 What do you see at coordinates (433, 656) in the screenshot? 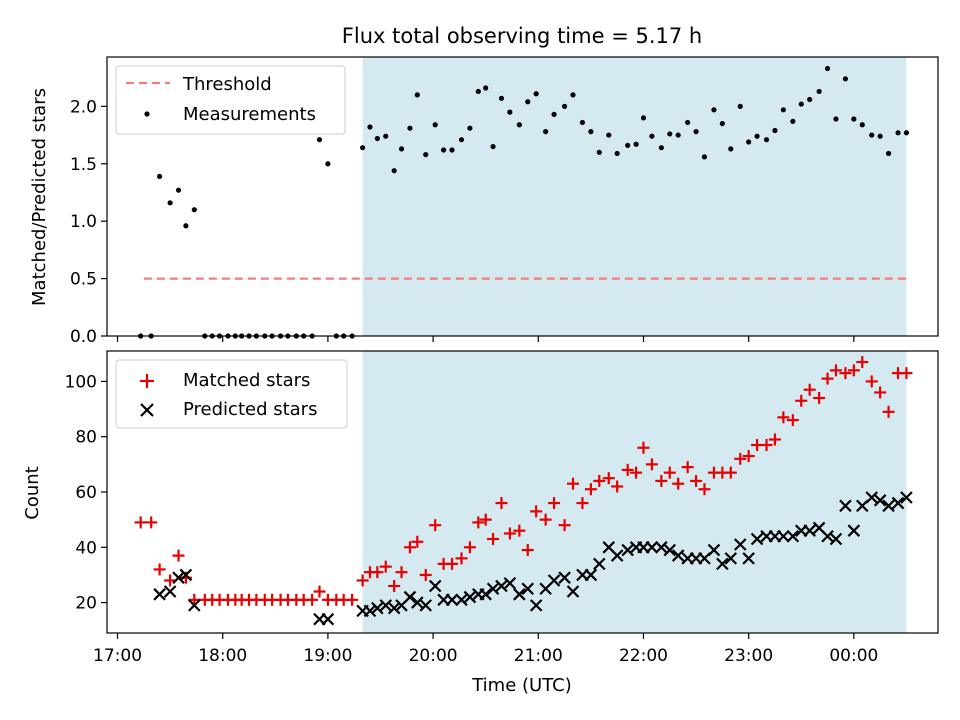
I see `bottom-x-tick-label: 20:00` at bounding box center [433, 656].